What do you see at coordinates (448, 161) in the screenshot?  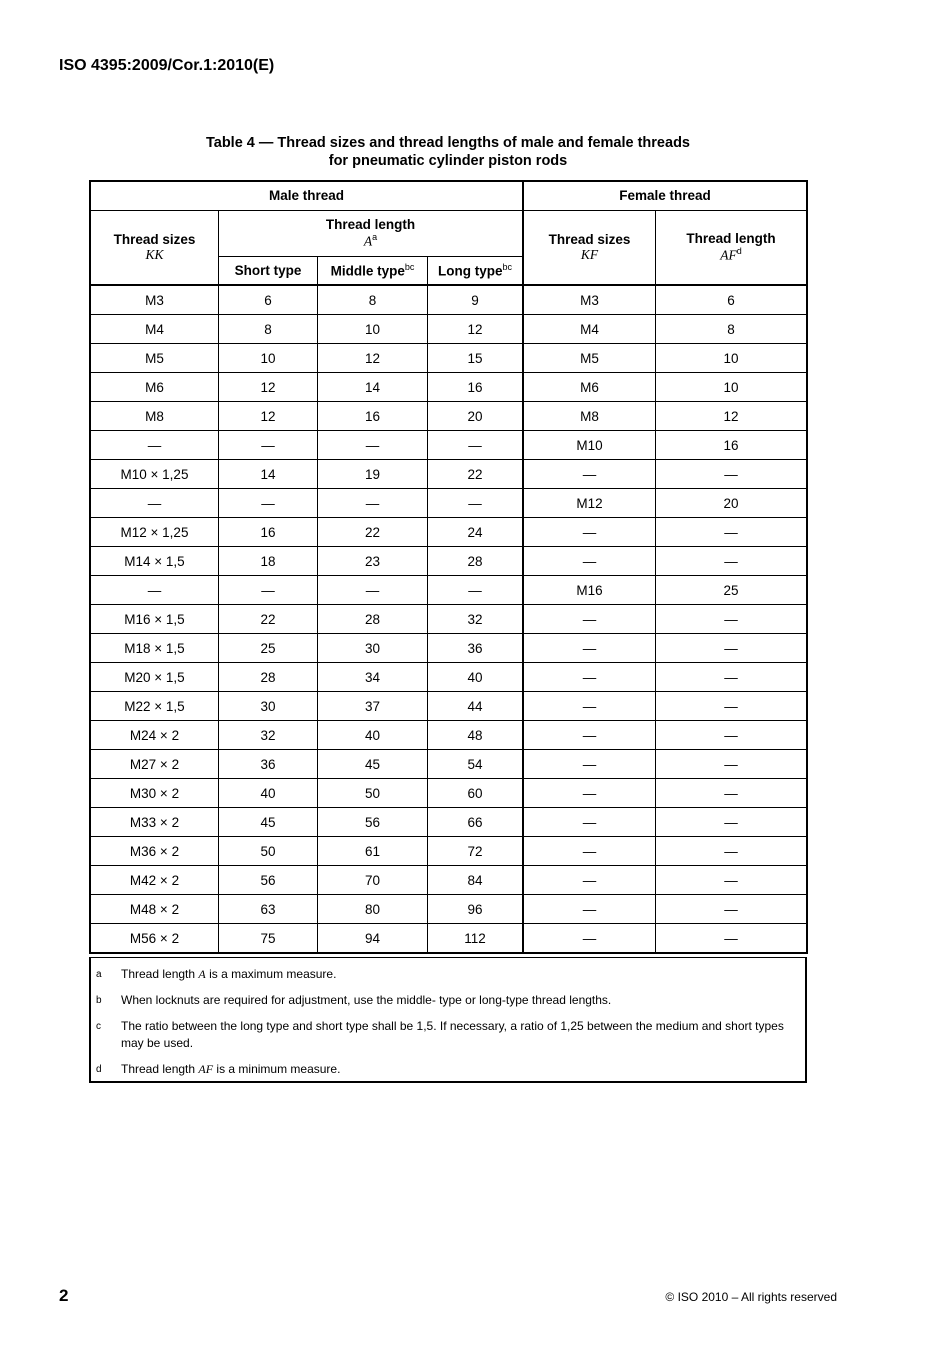 I see `title-line-2: for pneumatic cylinder piston rods` at bounding box center [448, 161].